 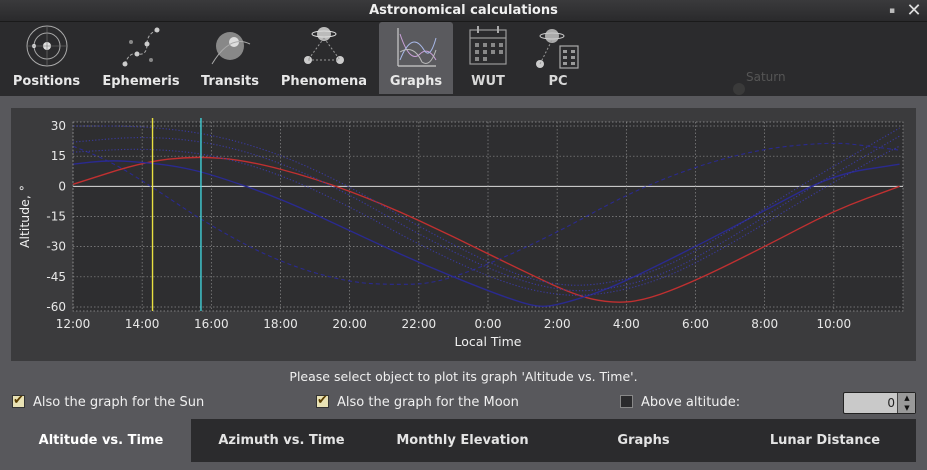 What do you see at coordinates (230, 81) in the screenshot?
I see `tab-label: Transits` at bounding box center [230, 81].